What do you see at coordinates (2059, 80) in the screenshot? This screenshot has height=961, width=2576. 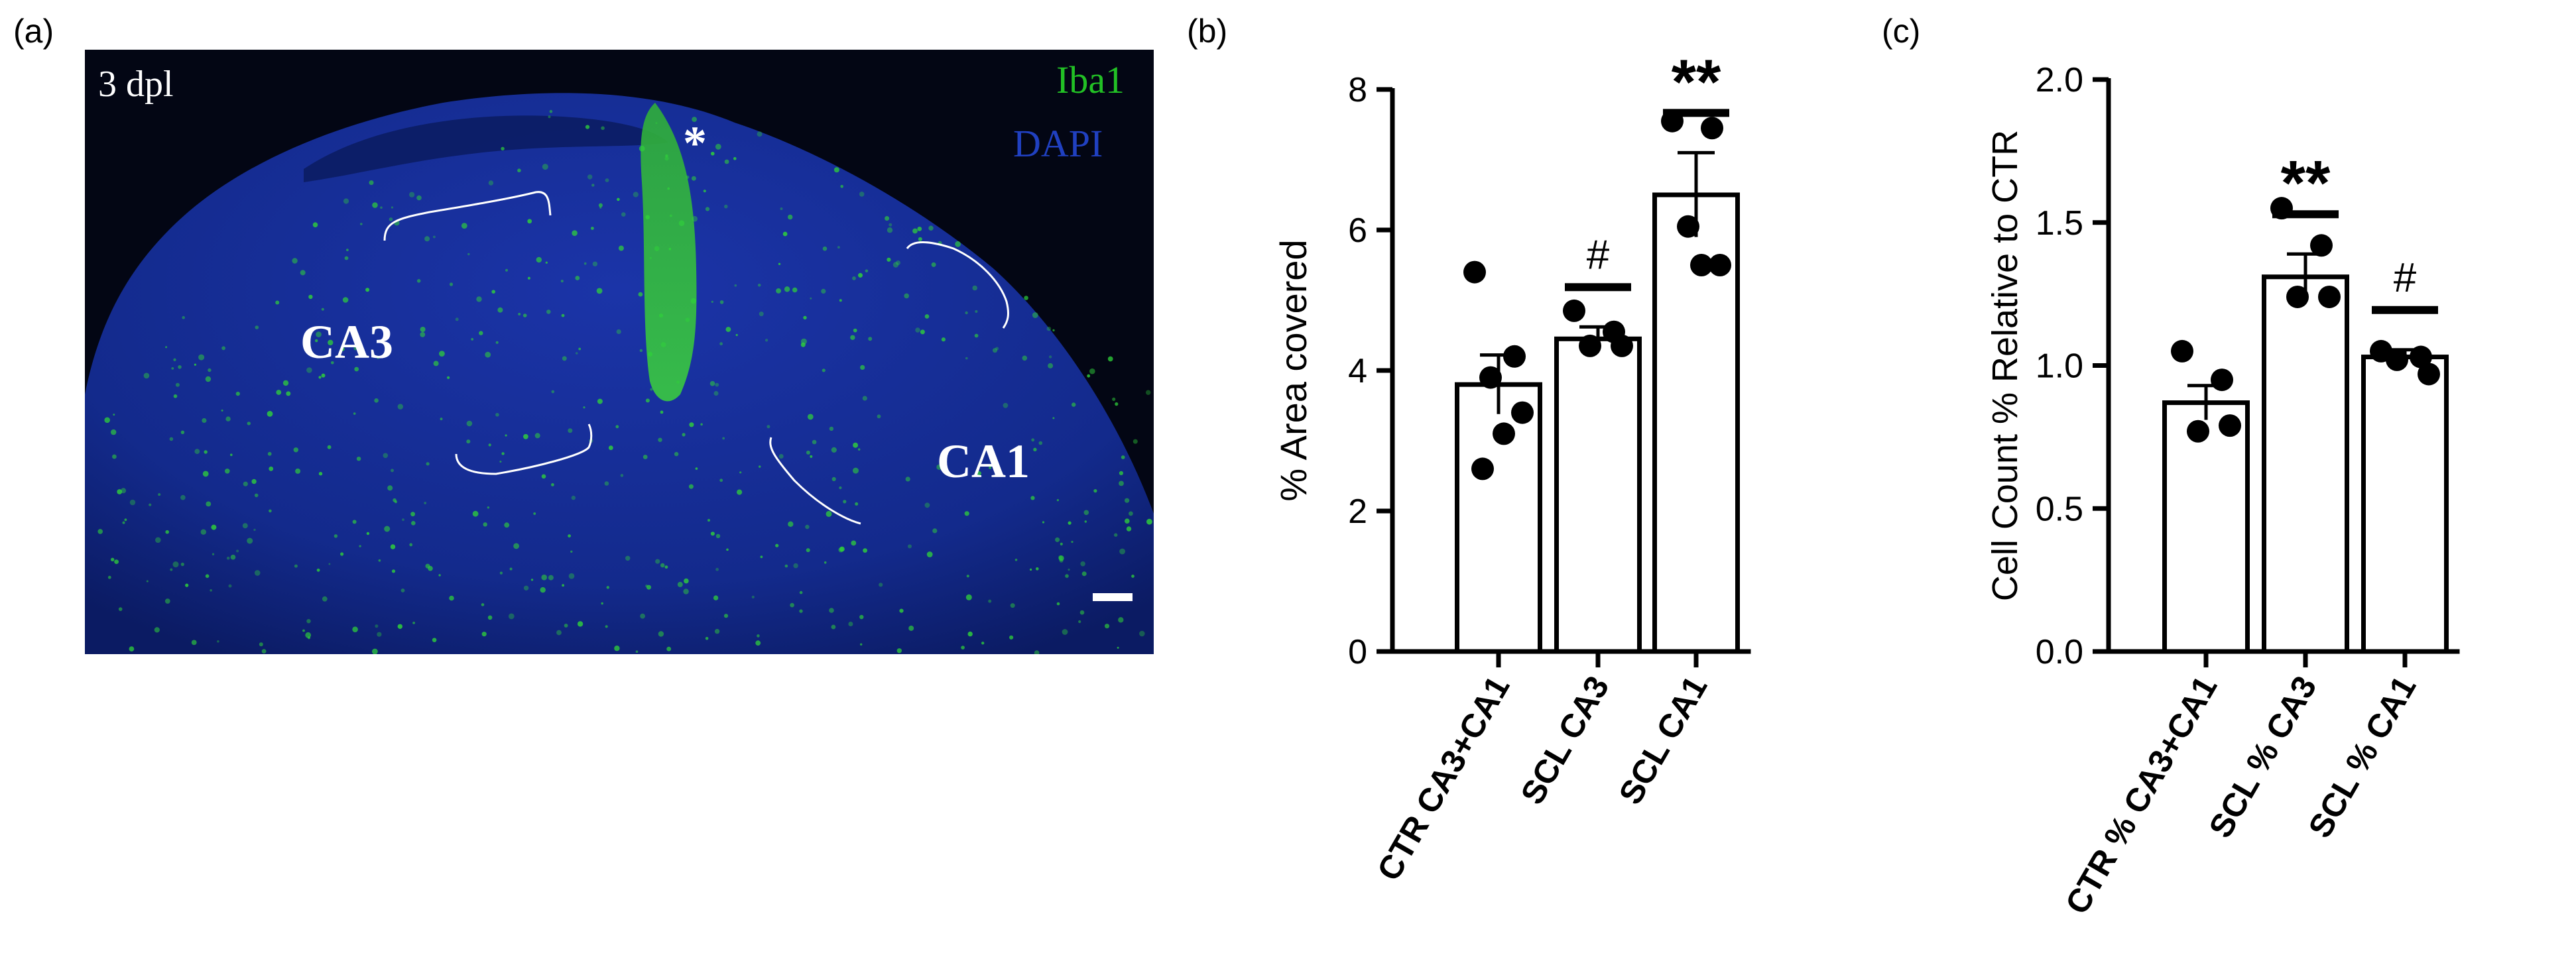 I see `y-tick-label: 2.0` at bounding box center [2059, 80].